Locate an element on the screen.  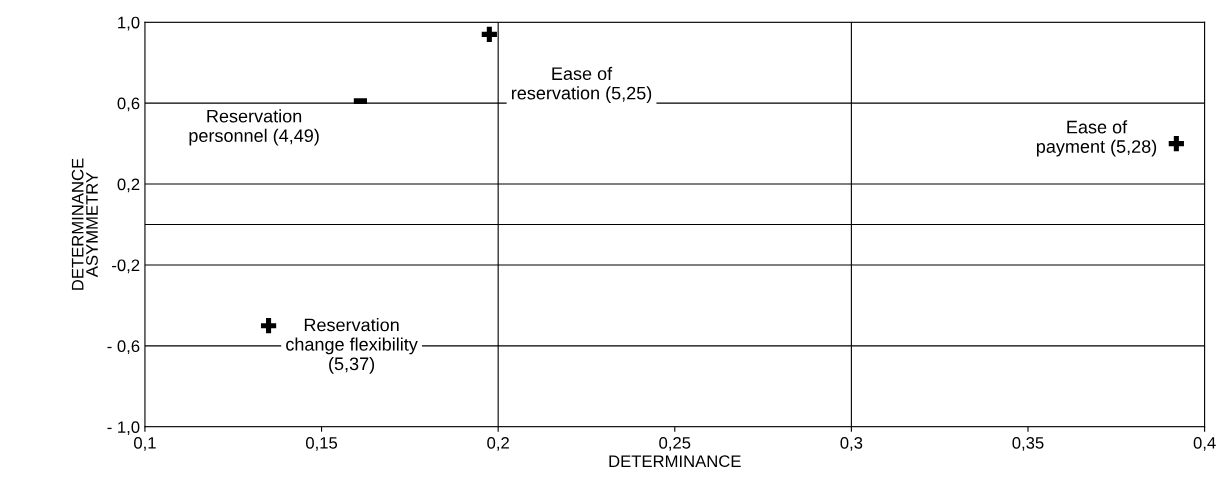
x-tick-label: 0,15 is located at coordinates (321, 443).